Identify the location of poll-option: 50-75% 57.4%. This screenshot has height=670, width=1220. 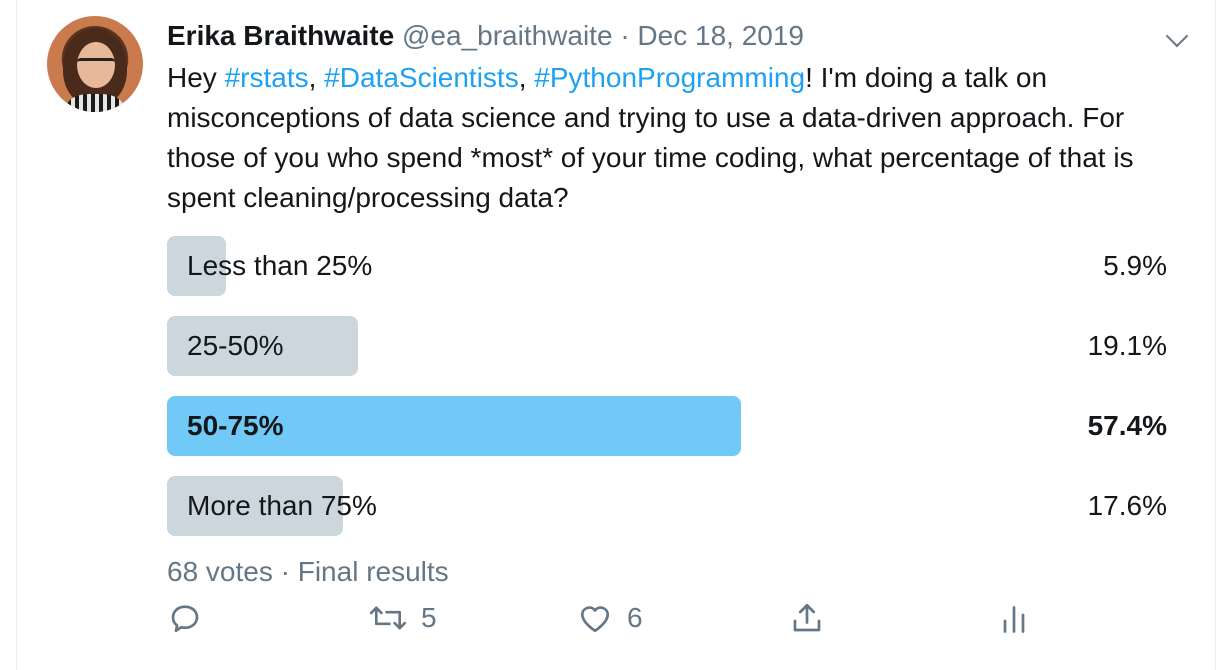
(667, 426).